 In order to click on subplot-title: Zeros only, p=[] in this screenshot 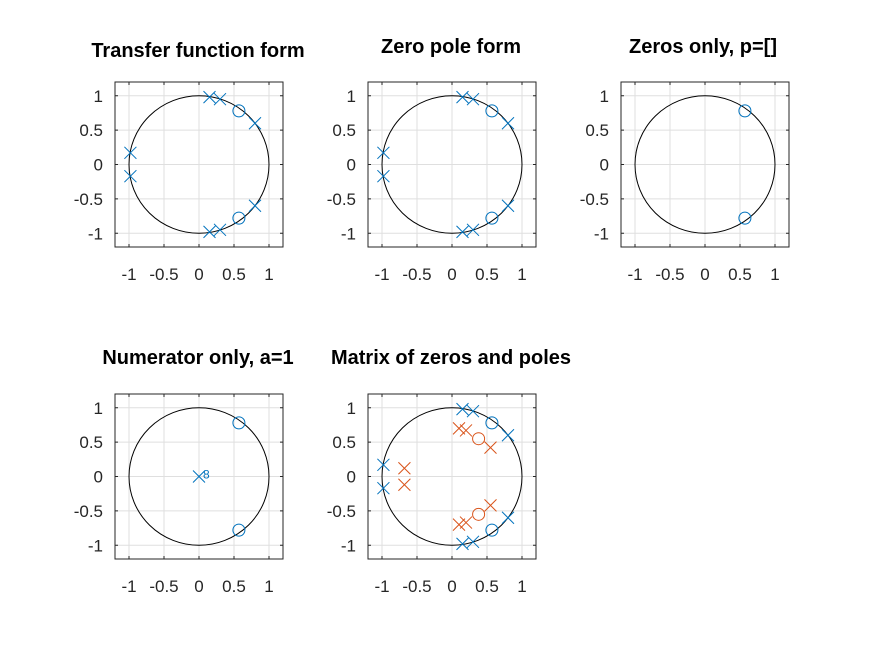, I will do `click(703, 47)`.